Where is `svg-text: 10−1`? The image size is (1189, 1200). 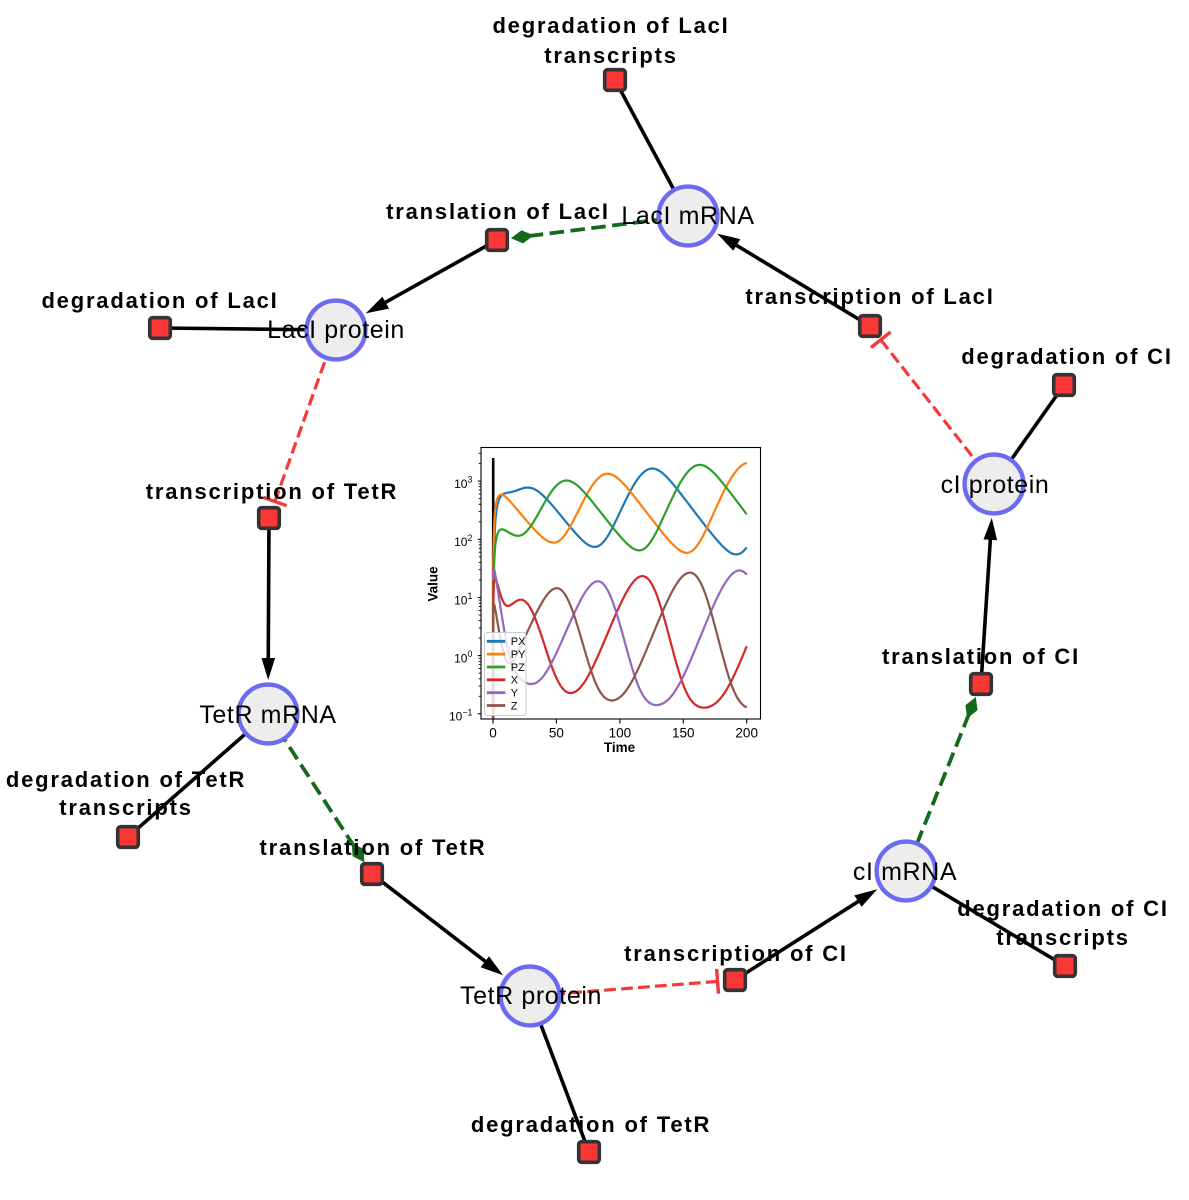 svg-text: 10−1 is located at coordinates (460, 715).